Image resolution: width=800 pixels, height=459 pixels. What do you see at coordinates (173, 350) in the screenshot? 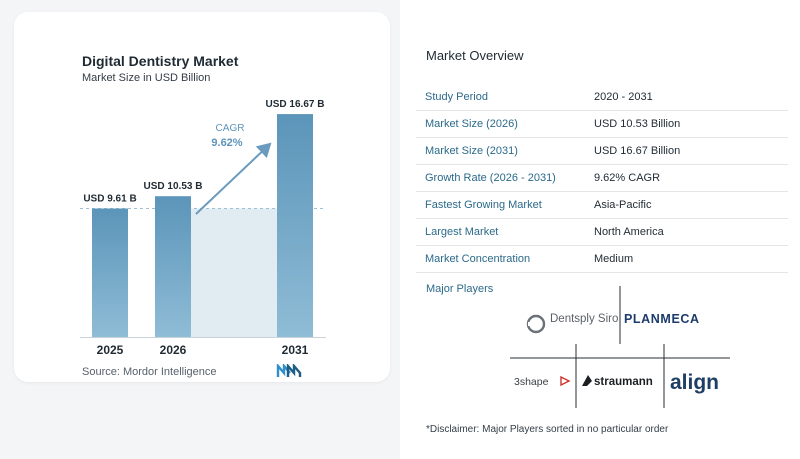
I see `x-tick-label: 2026` at bounding box center [173, 350].